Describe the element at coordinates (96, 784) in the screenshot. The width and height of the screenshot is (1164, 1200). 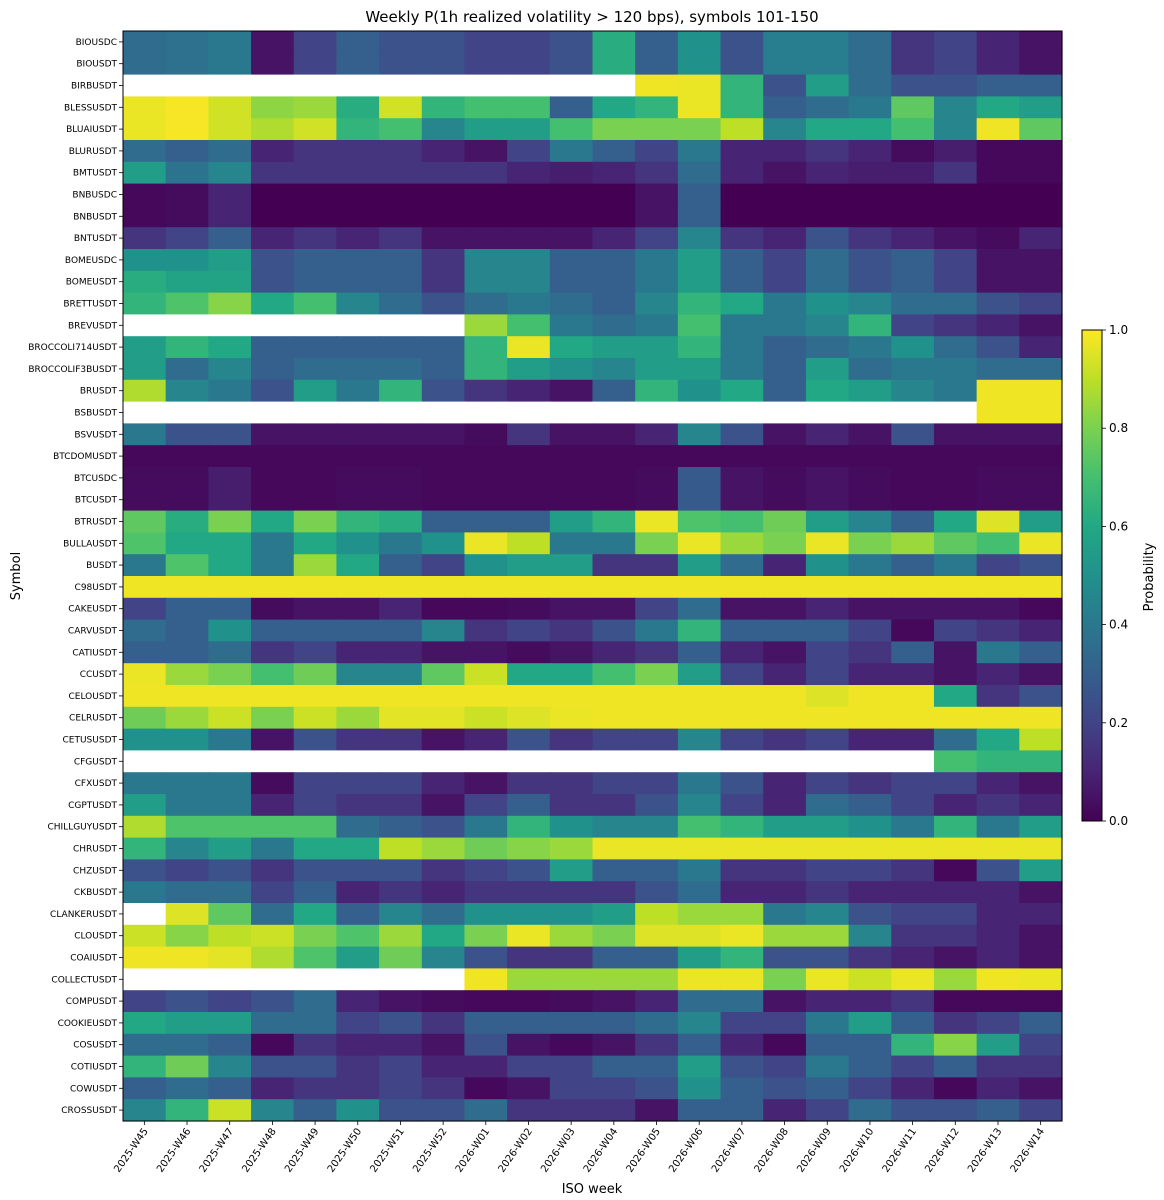
I see `y-tick-label: CFXUSDT` at that location.